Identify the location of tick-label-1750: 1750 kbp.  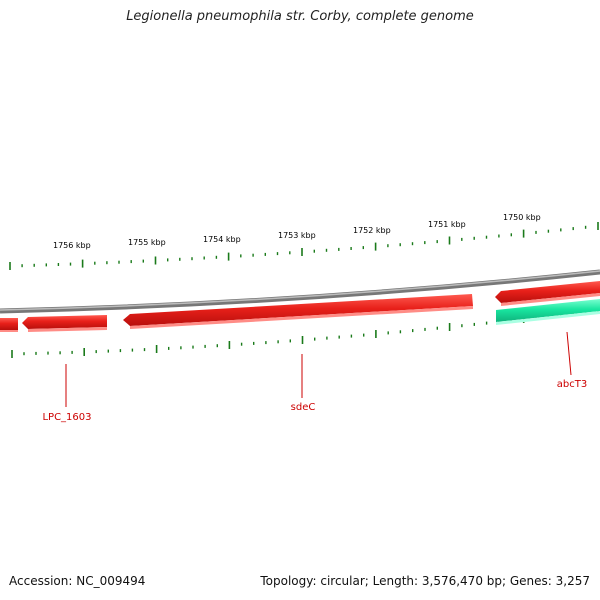
(522, 217).